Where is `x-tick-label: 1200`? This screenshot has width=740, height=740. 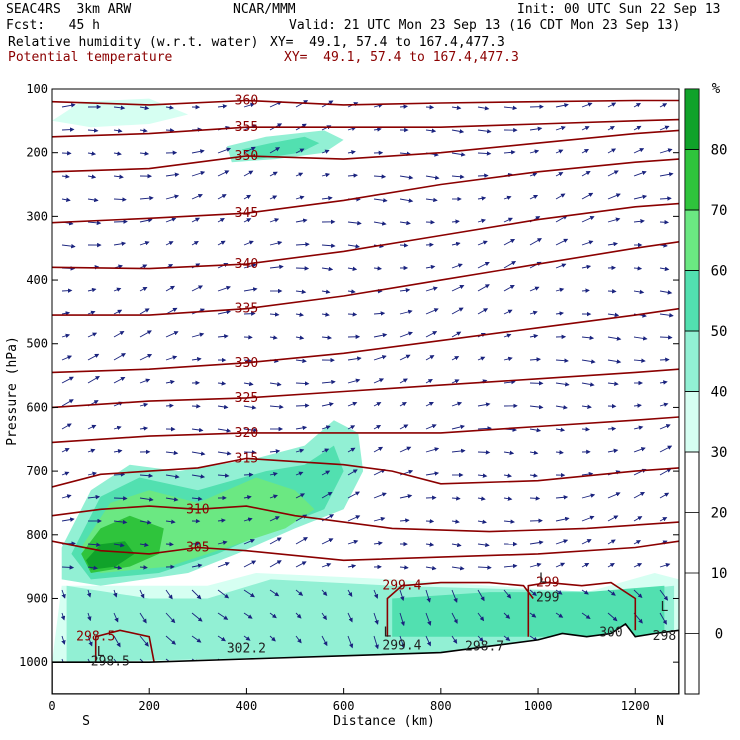 x-tick-label: 1200 is located at coordinates (635, 706).